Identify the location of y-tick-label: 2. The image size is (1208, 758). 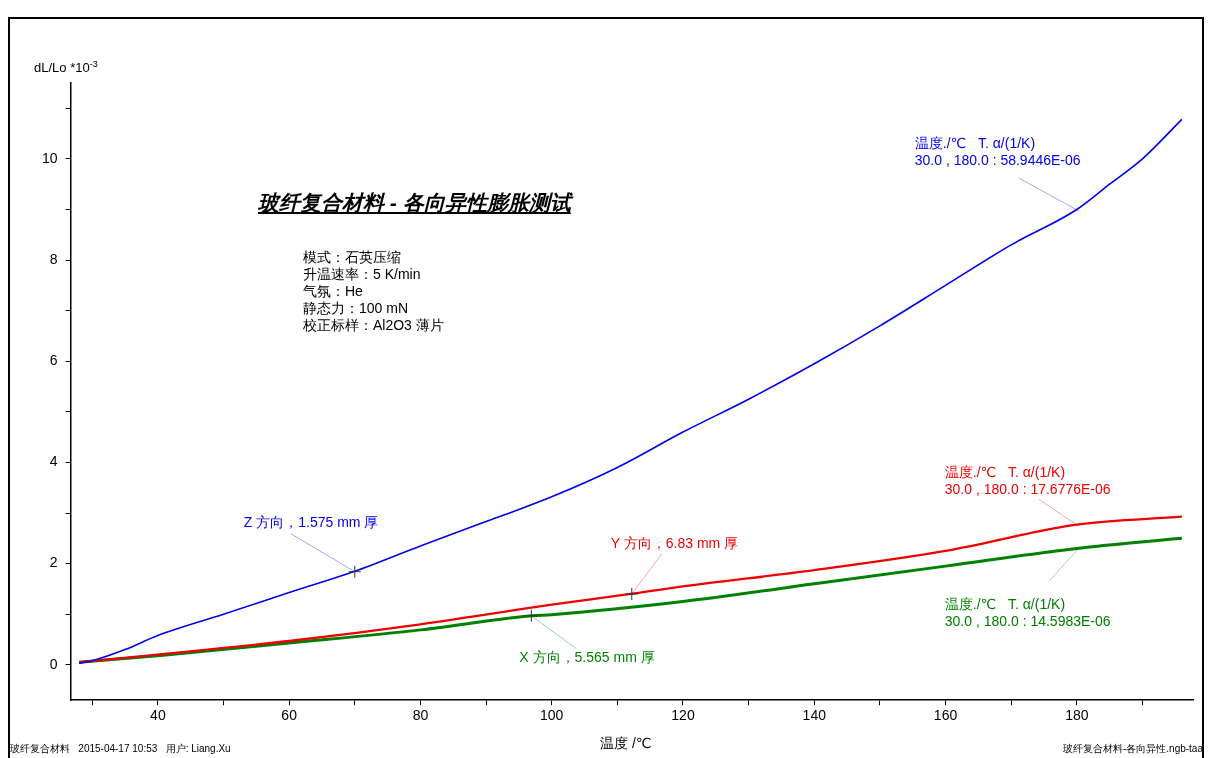
(53, 562).